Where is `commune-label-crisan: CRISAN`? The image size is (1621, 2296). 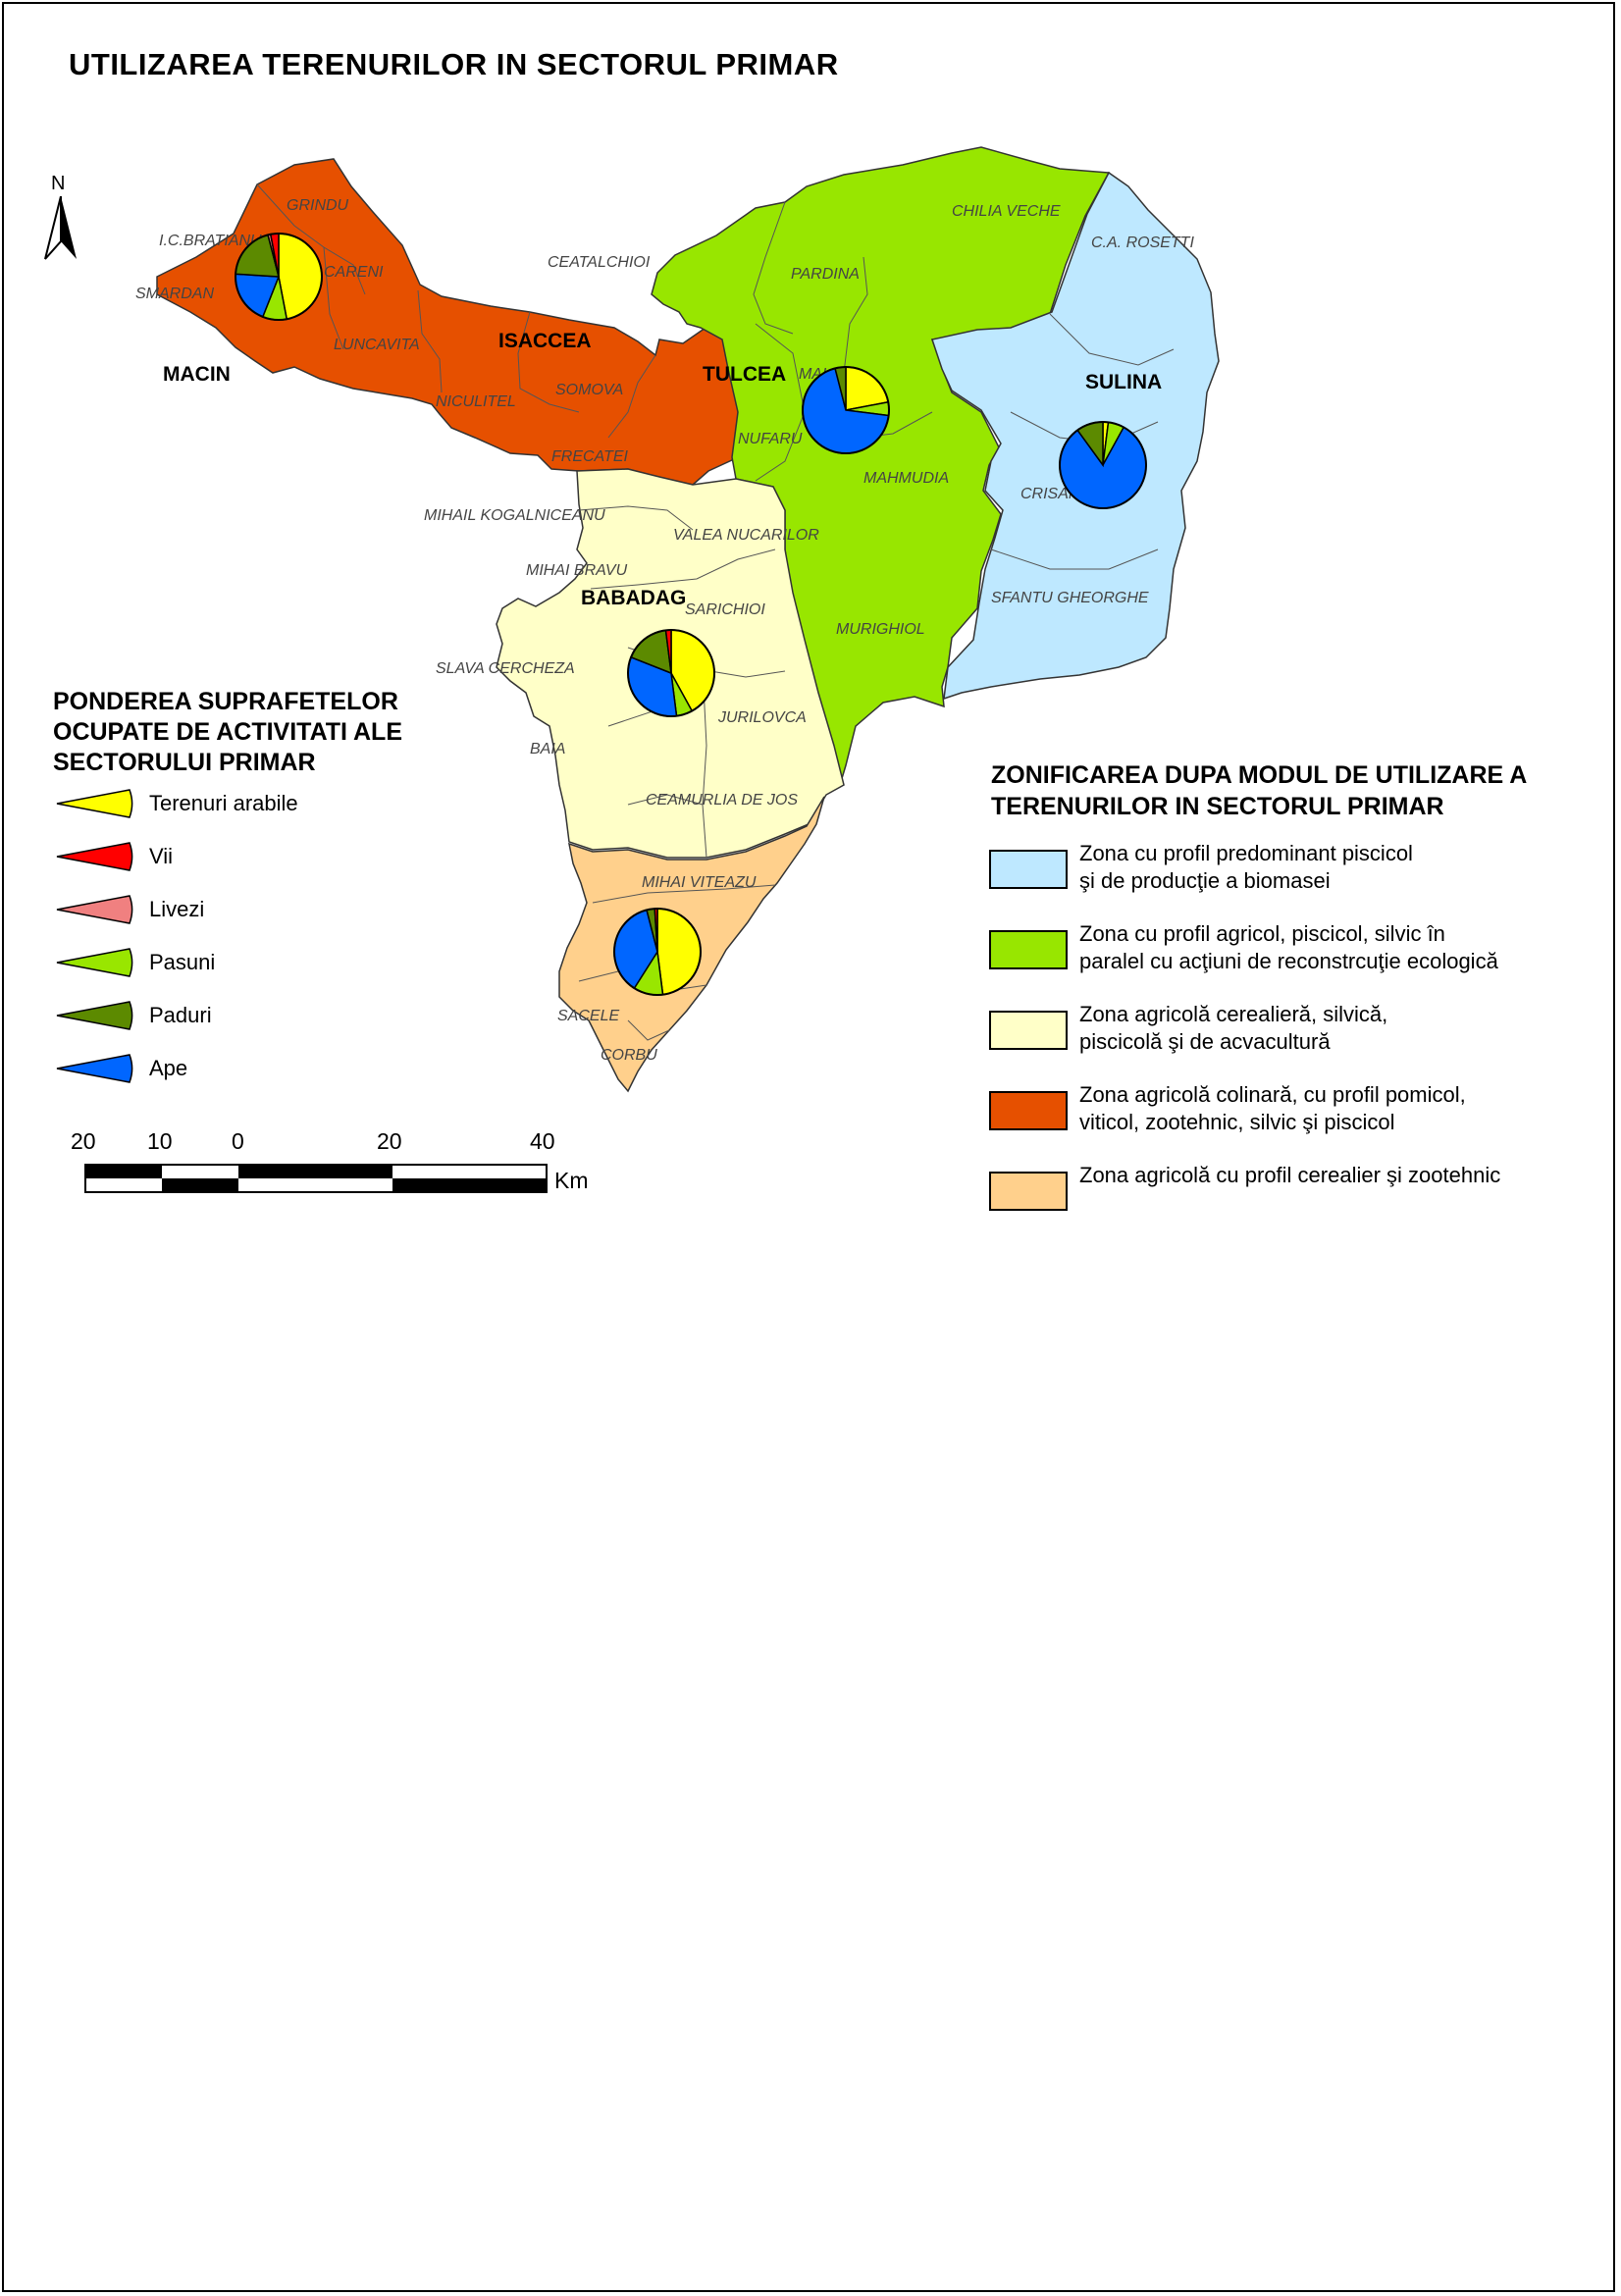 commune-label-crisan: CRISAN is located at coordinates (1050, 494).